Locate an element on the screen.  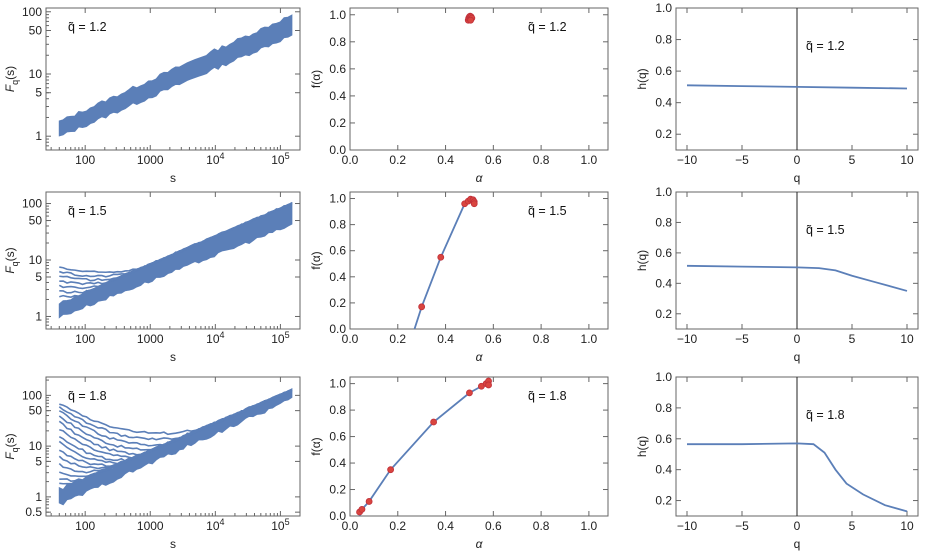
panel-Fq_12: 100 1000 104 105 1 5 10 50 100 s Fq(s) q̃ = 1.2 is located at coordinates (152, 95).